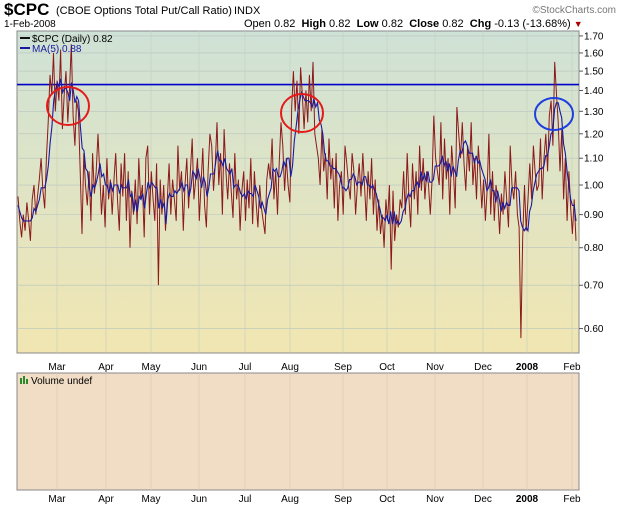 The width and height of the screenshot is (620, 507). Describe the element at coordinates (57, 49) in the screenshot. I see `legend-ma5: MA(5) 0.88` at that location.